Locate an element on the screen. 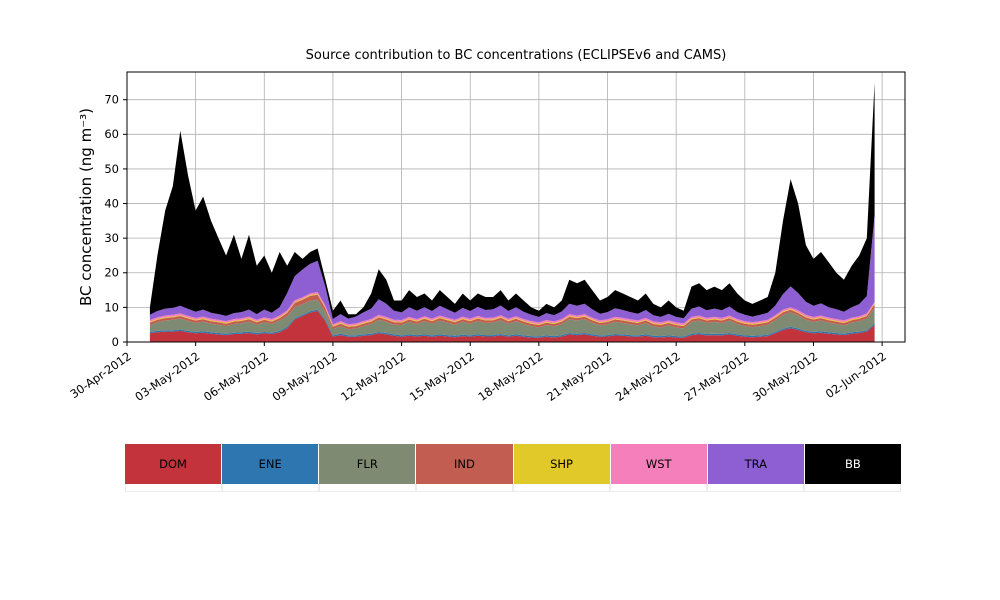  x-tick-label: 30-Apr-2012 is located at coordinates (100, 375).